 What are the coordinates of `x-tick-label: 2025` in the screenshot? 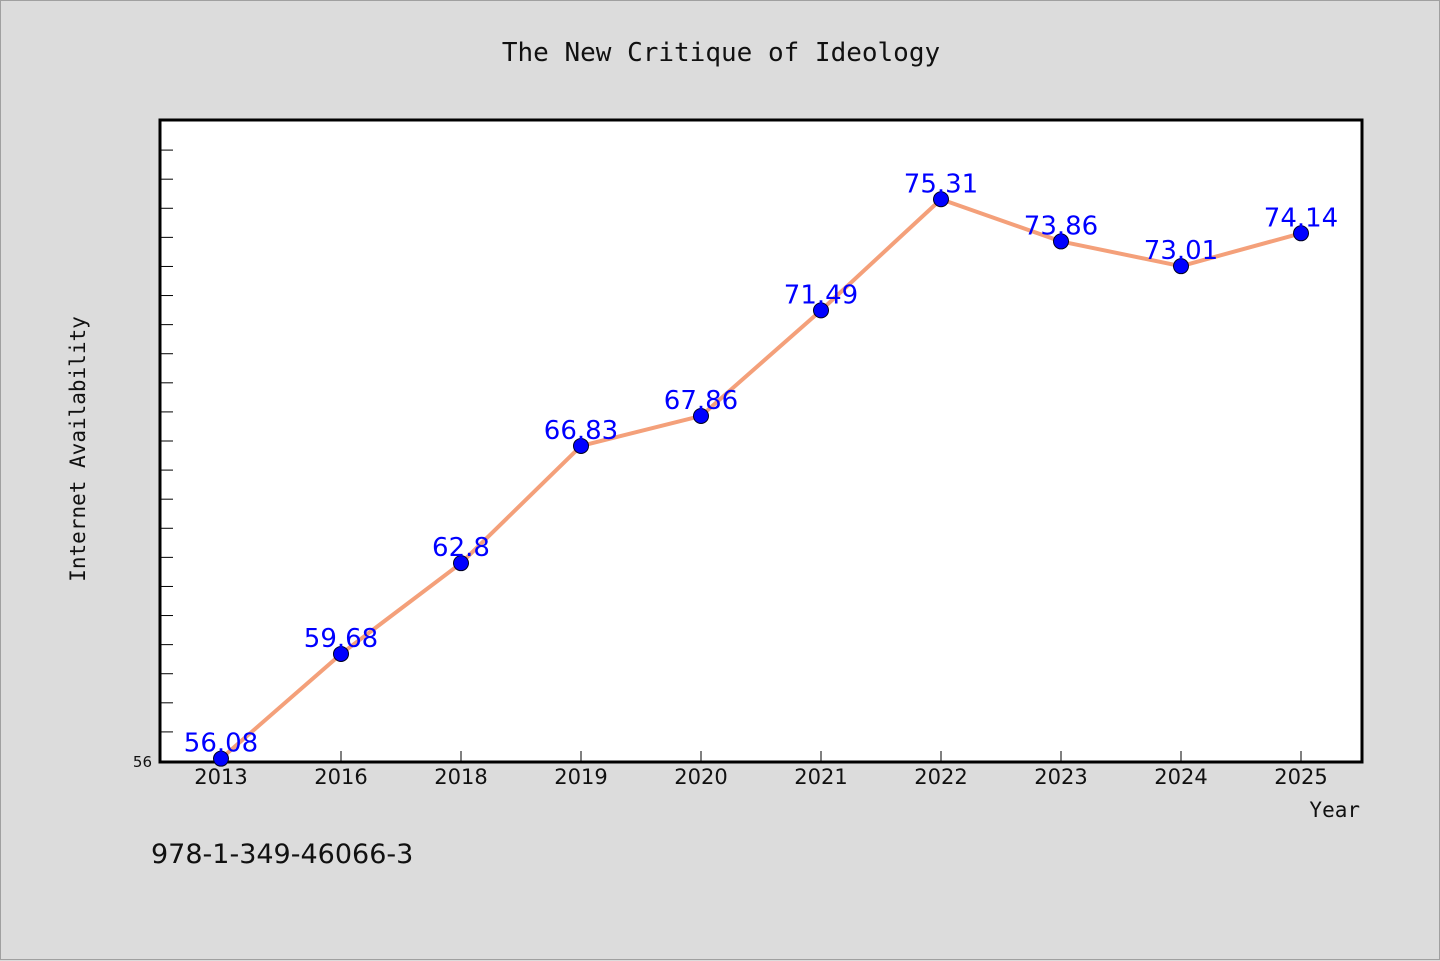 It's located at (1300, 777).